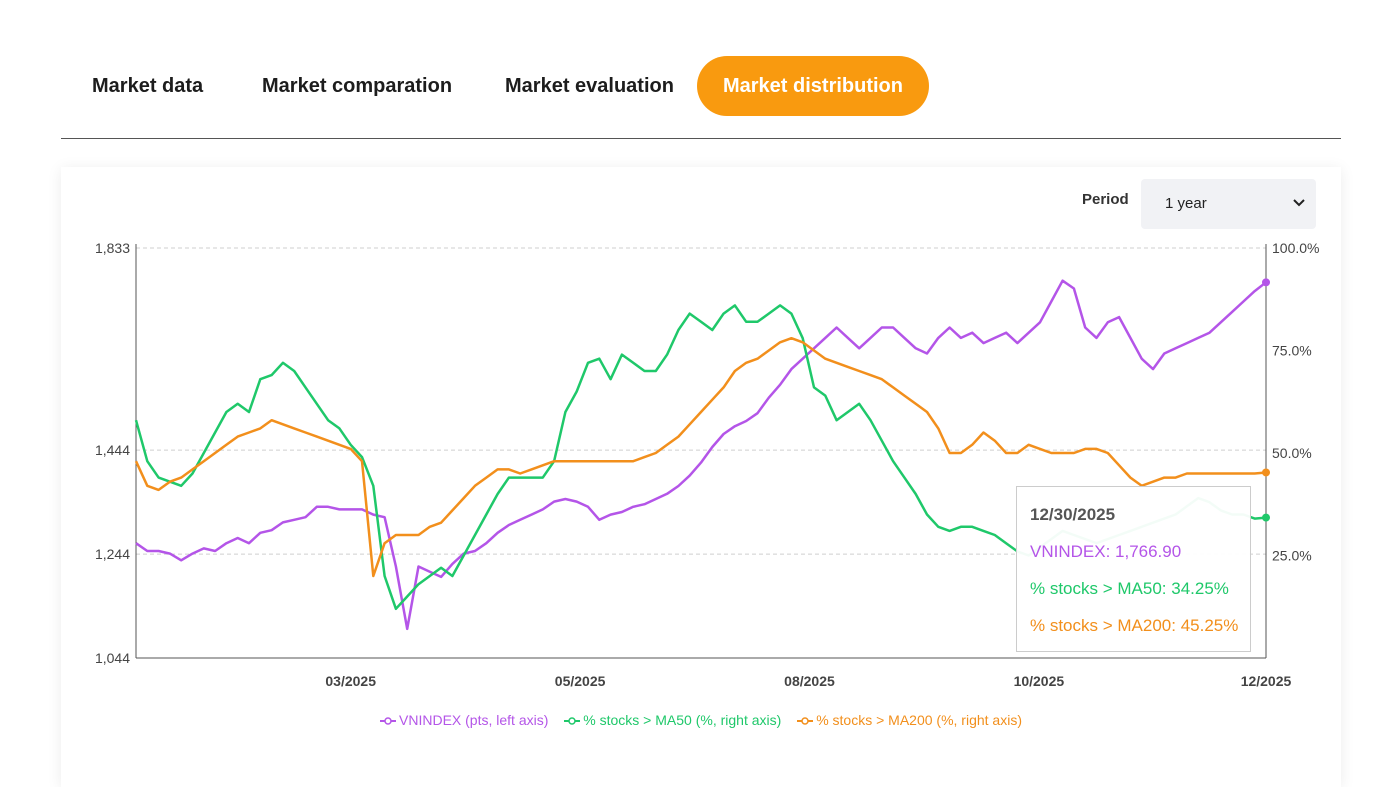 This screenshot has width=1386, height=787. I want to click on period-label: Period, so click(1105, 199).